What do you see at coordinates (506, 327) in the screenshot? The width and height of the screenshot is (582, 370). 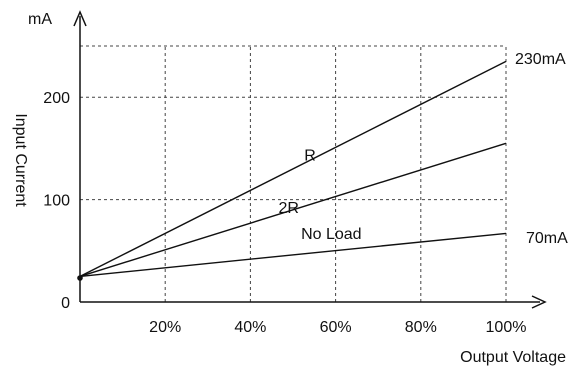 I see `x-tick-label-4: 100%` at bounding box center [506, 327].